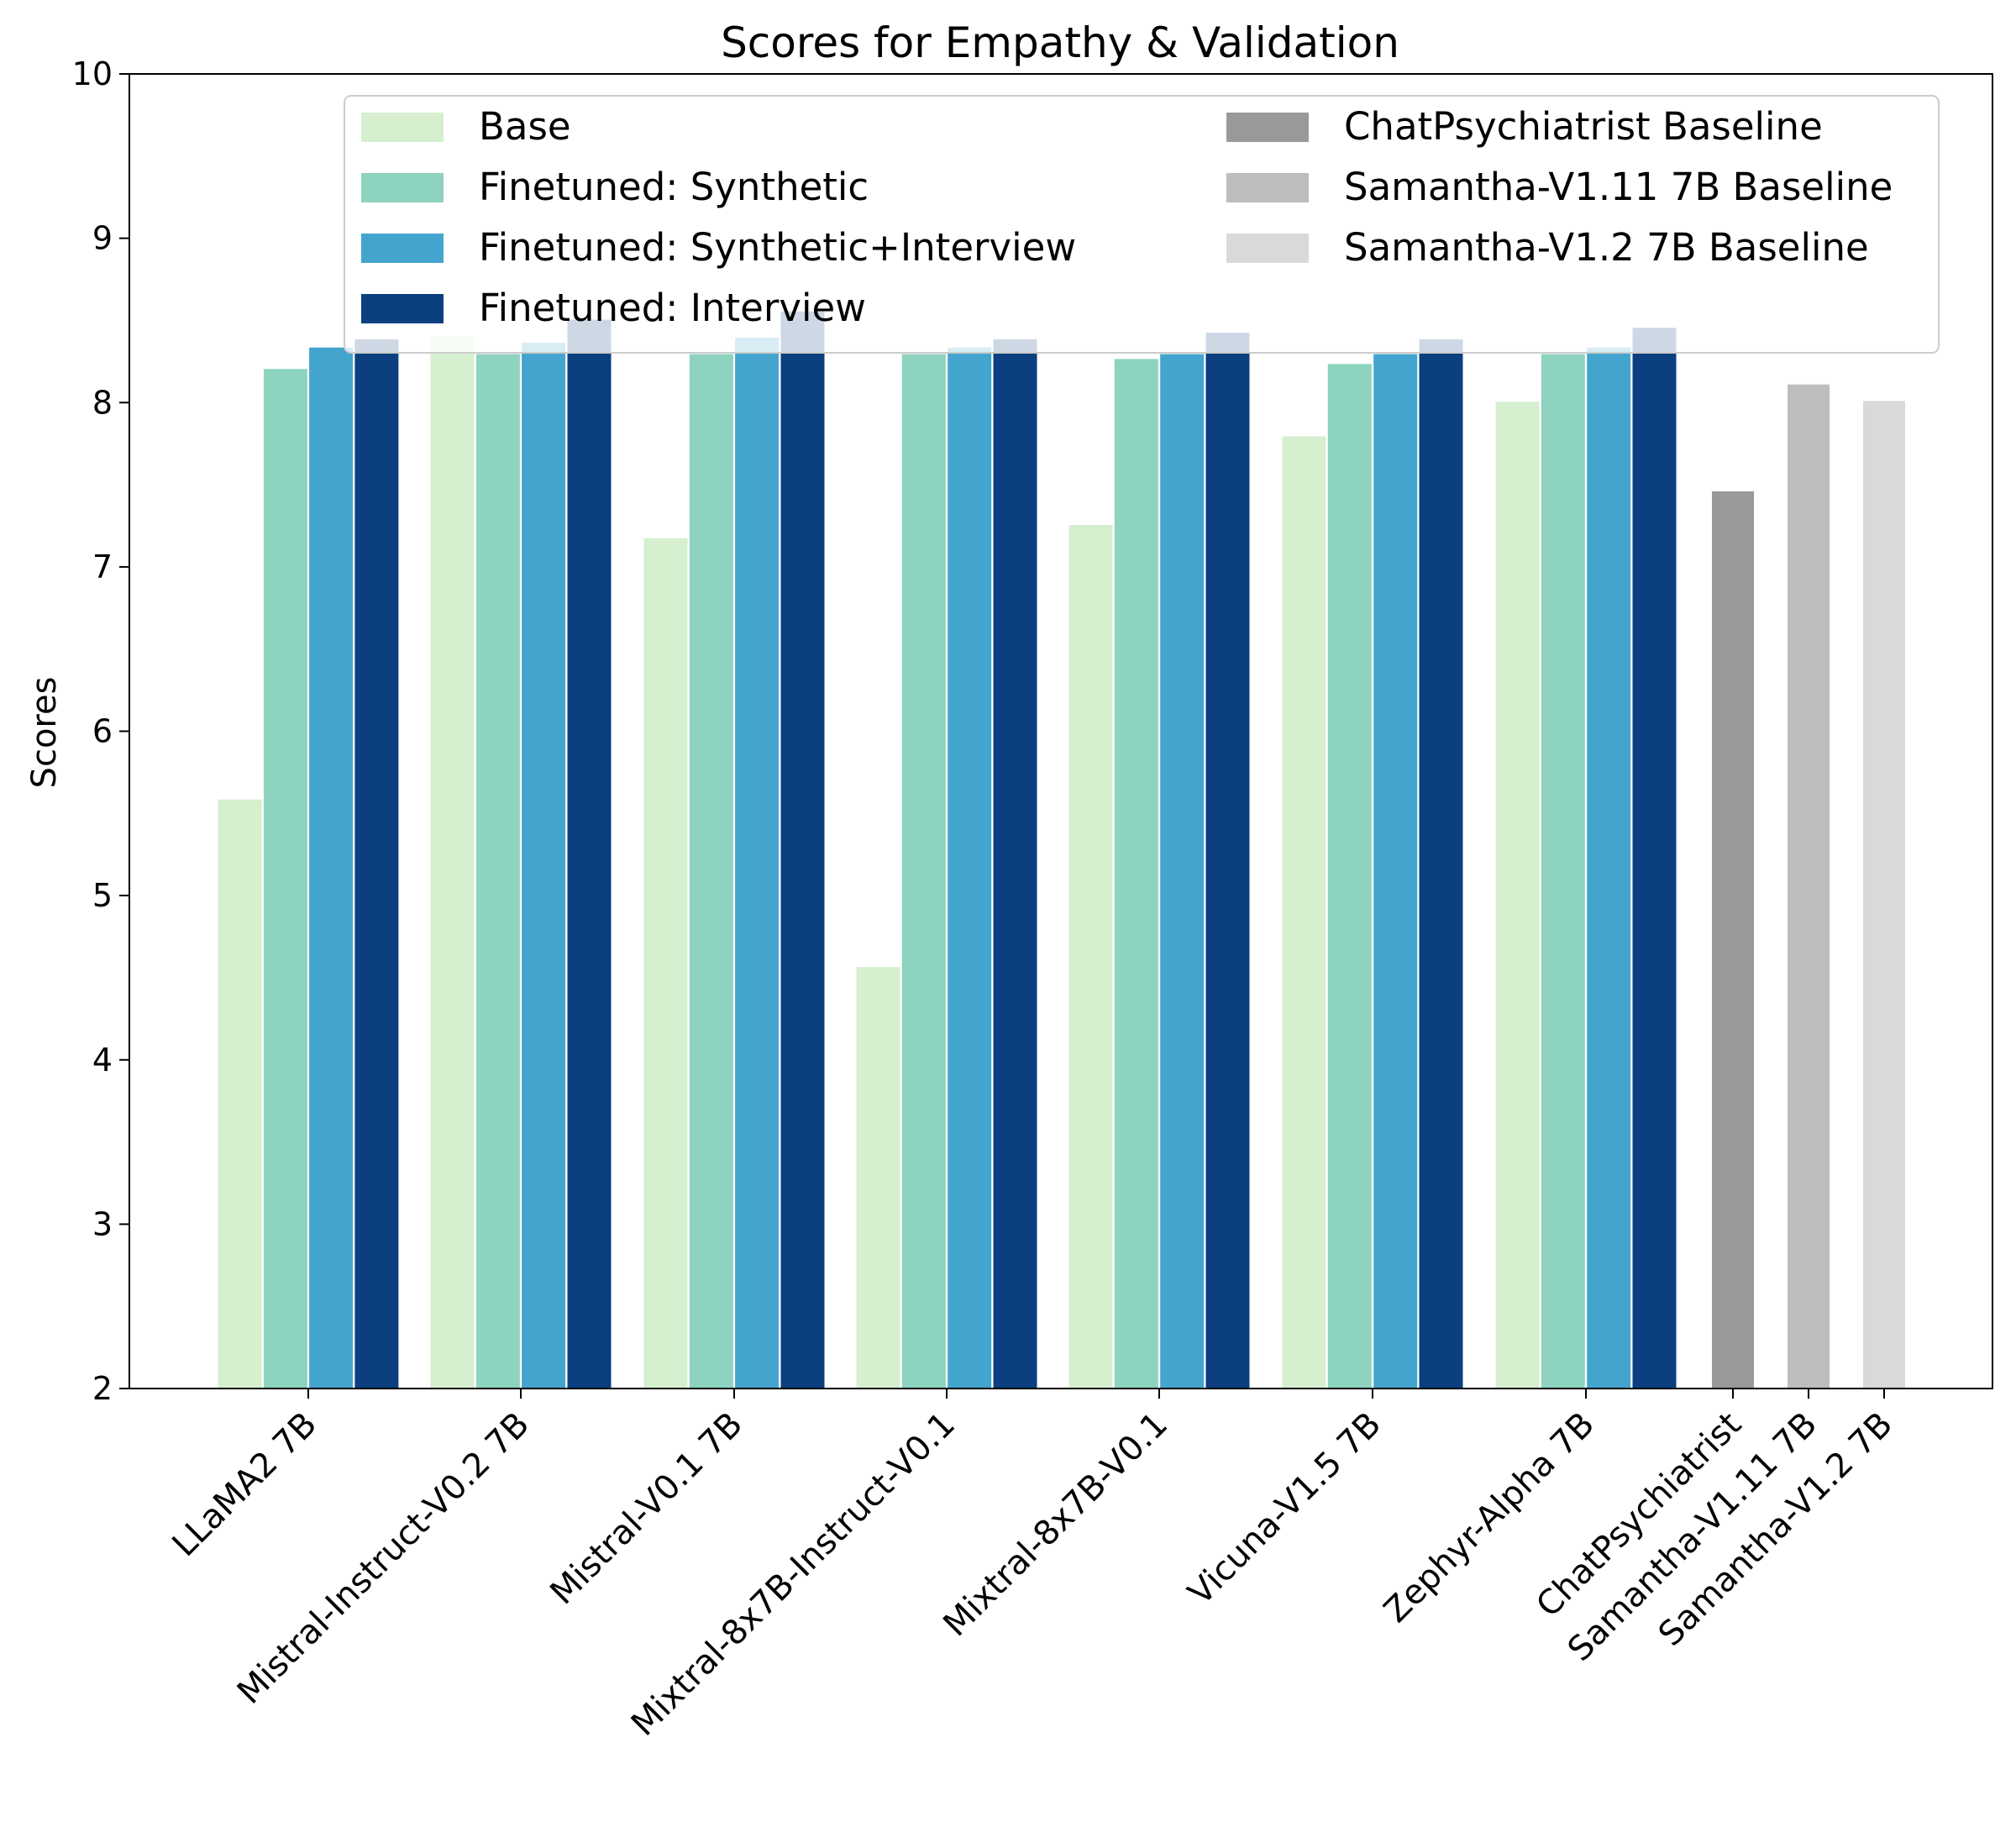 The height and width of the screenshot is (1848, 2016). What do you see at coordinates (402, 187) in the screenshot?
I see `legend-swatch-finetuned-synthetic` at bounding box center [402, 187].